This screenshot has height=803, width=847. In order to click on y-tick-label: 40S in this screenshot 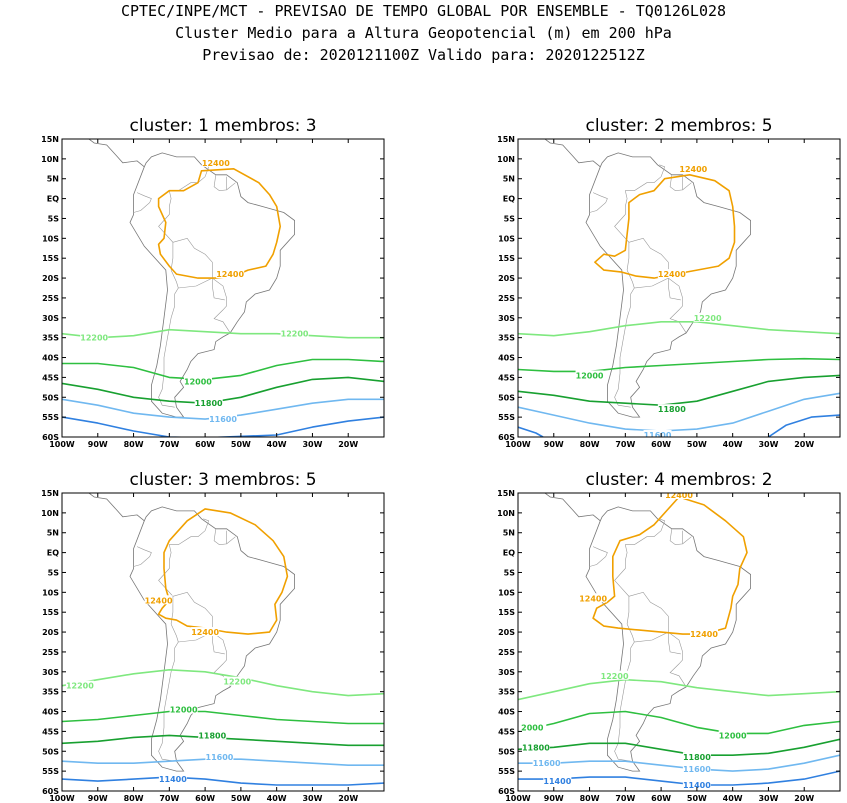, I will do `click(506, 712)`.